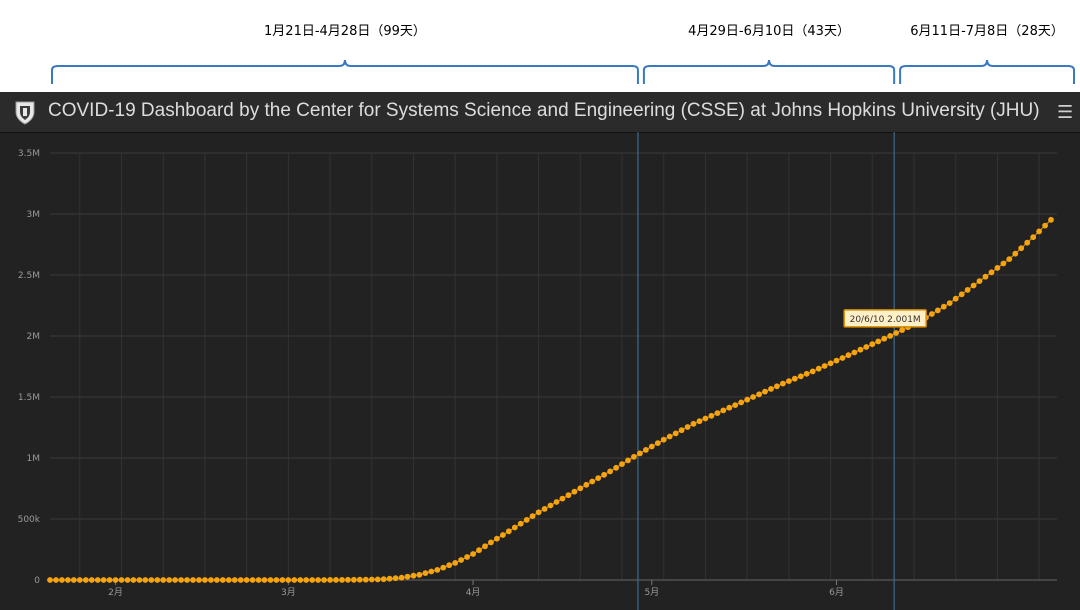  What do you see at coordinates (473, 592) in the screenshot?
I see `x-tick-label: 4月` at bounding box center [473, 592].